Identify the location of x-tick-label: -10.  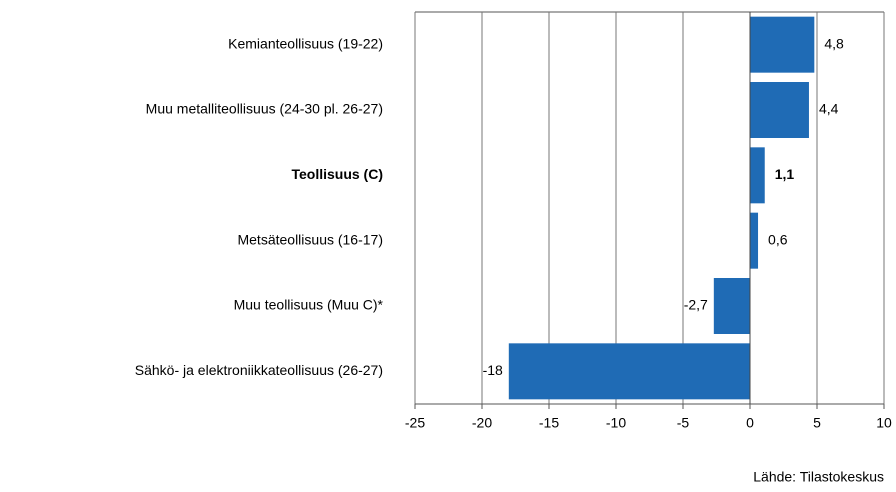
(616, 423).